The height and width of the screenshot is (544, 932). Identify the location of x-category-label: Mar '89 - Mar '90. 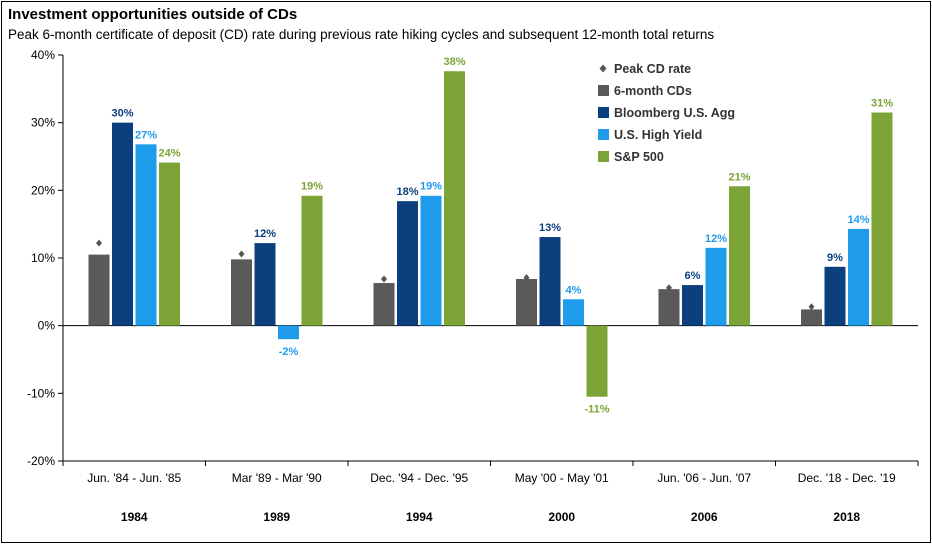
(277, 478).